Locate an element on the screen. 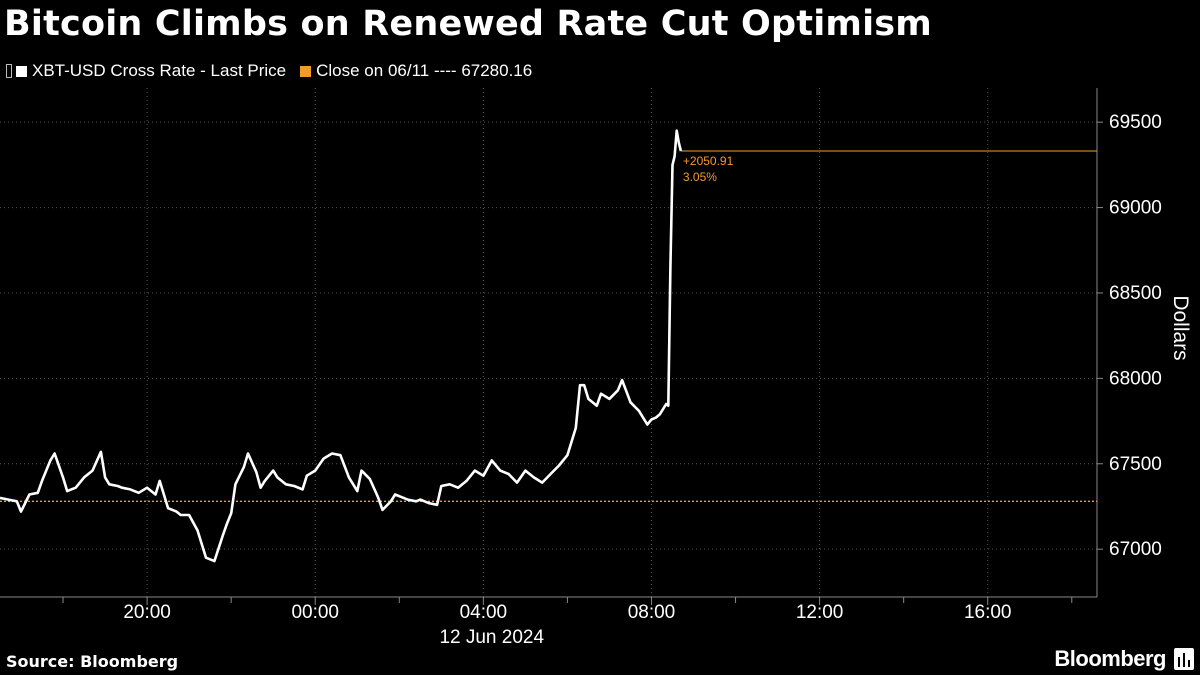 This screenshot has width=1200, height=675. bloomberg-logo: Bloomberg is located at coordinates (1110, 658).